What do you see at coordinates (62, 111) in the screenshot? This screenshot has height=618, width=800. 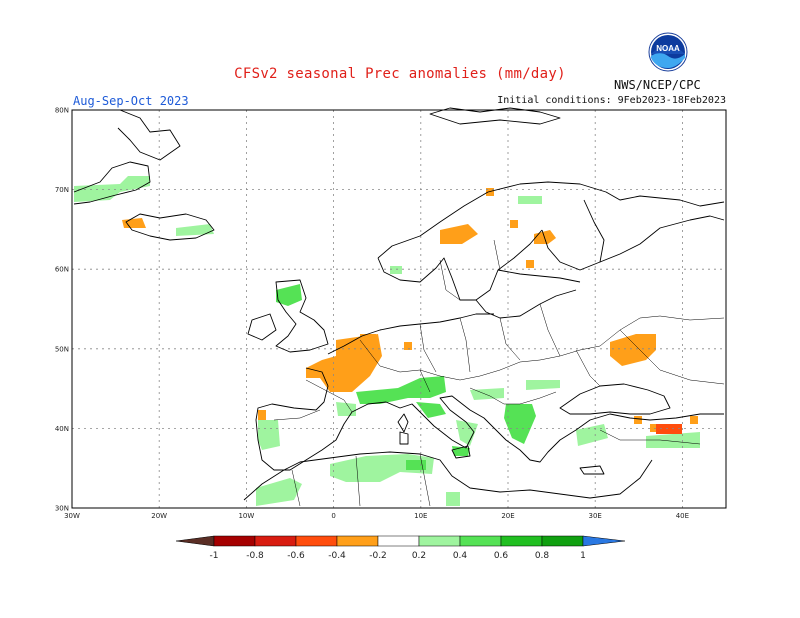 I see `lat-tick-label: 80N` at bounding box center [62, 111].